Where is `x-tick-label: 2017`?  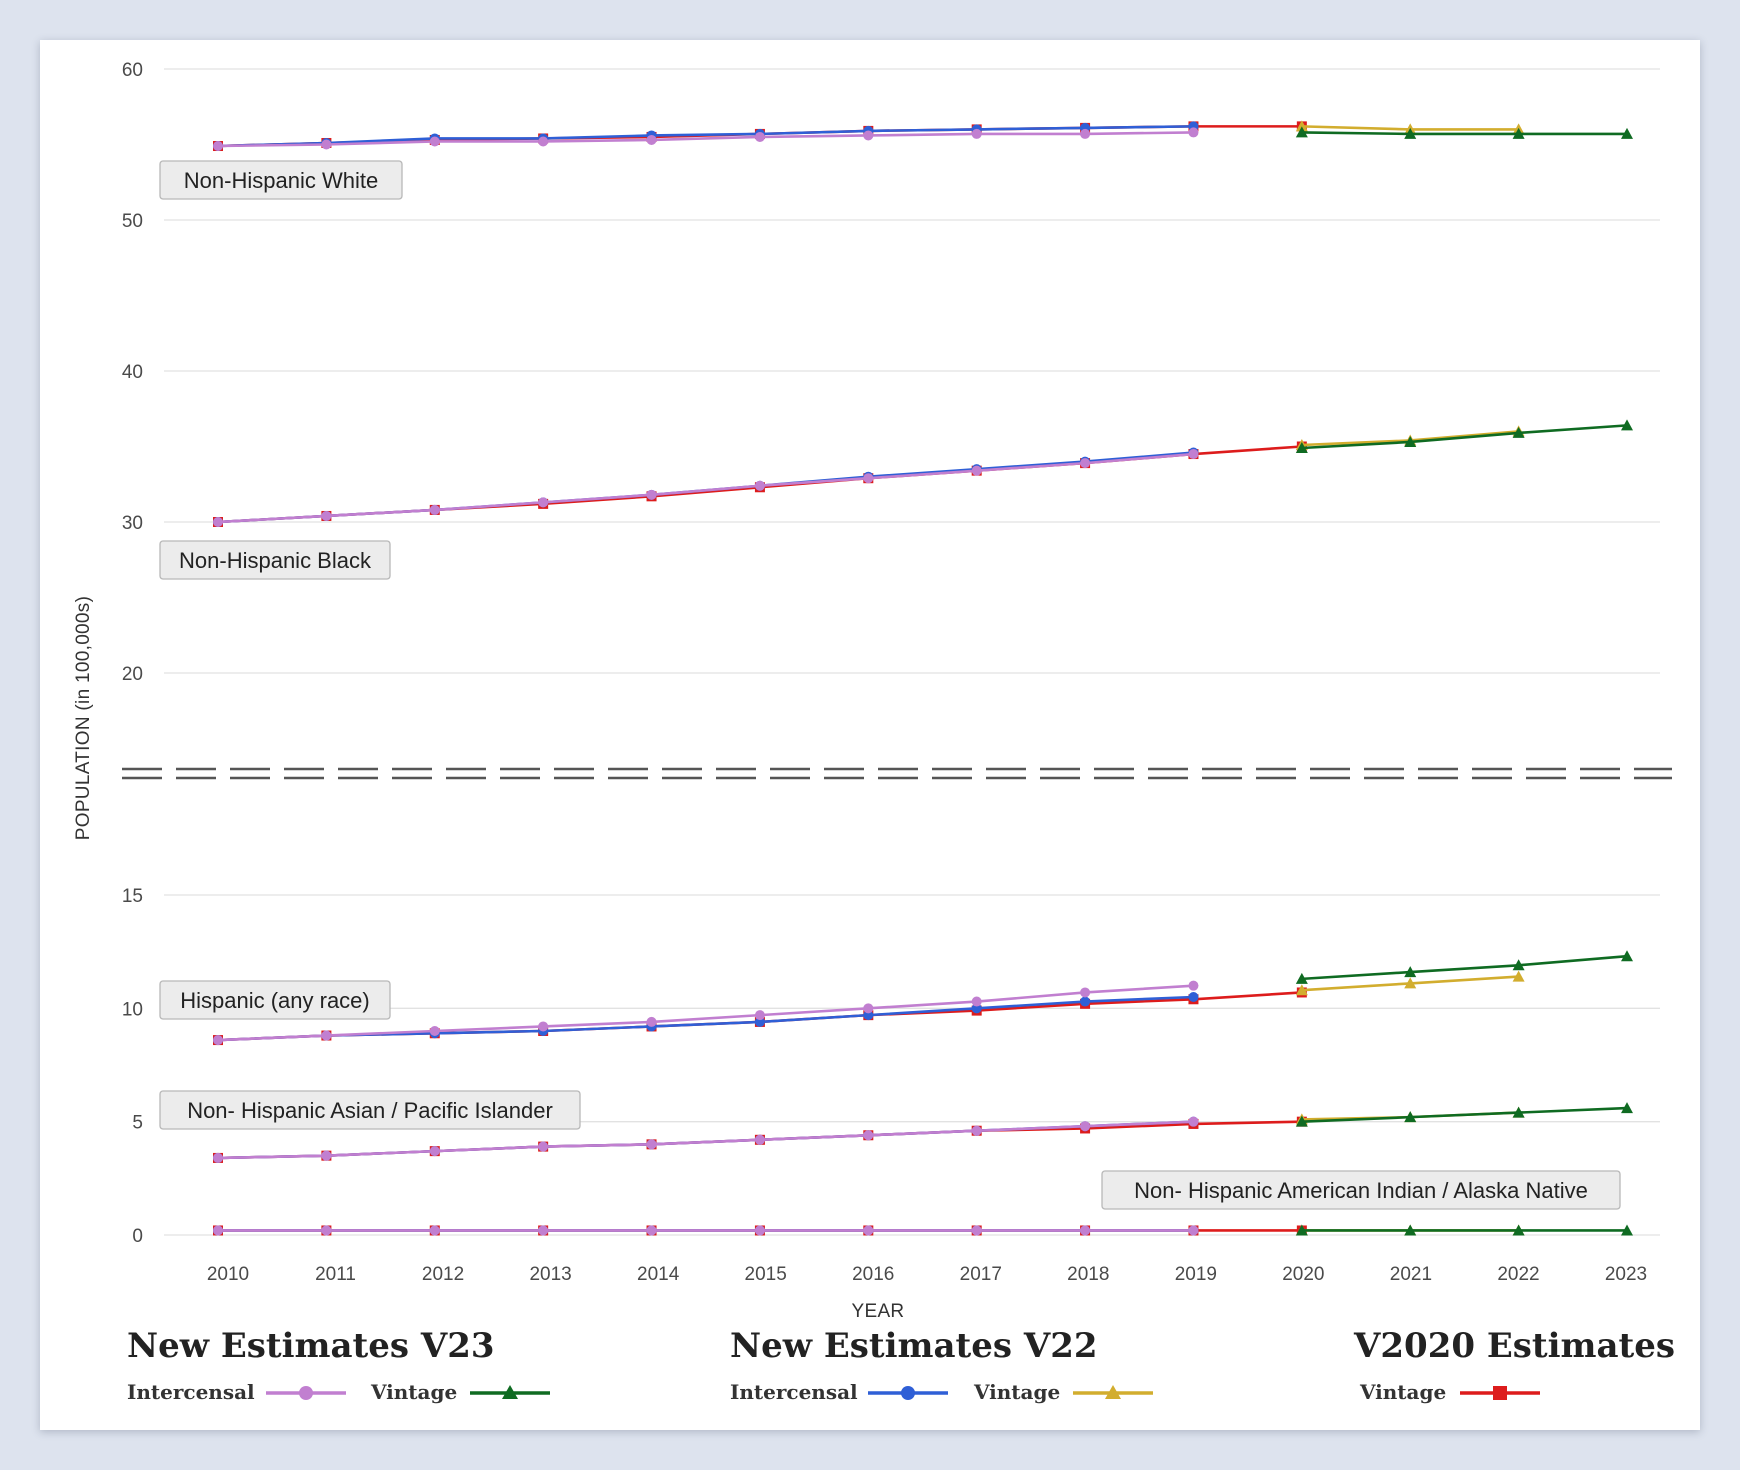
x-tick-label: 2017 is located at coordinates (981, 1274).